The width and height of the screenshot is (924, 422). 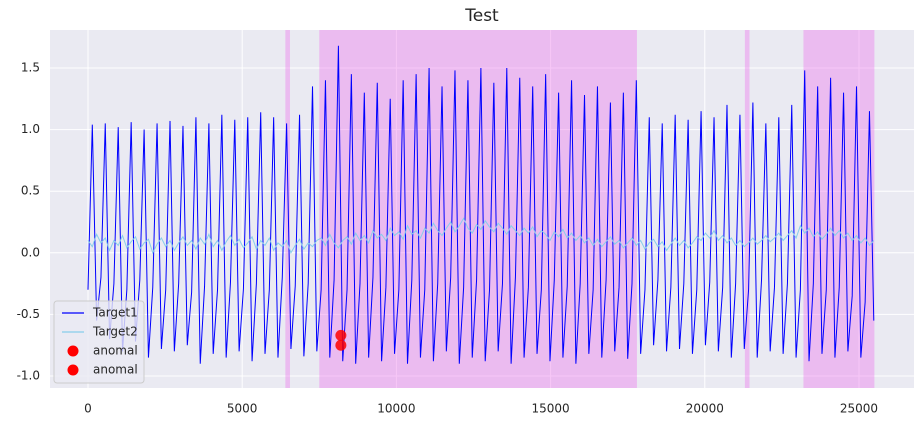 What do you see at coordinates (28, 376) in the screenshot?
I see `y-tick-label: -1.0` at bounding box center [28, 376].